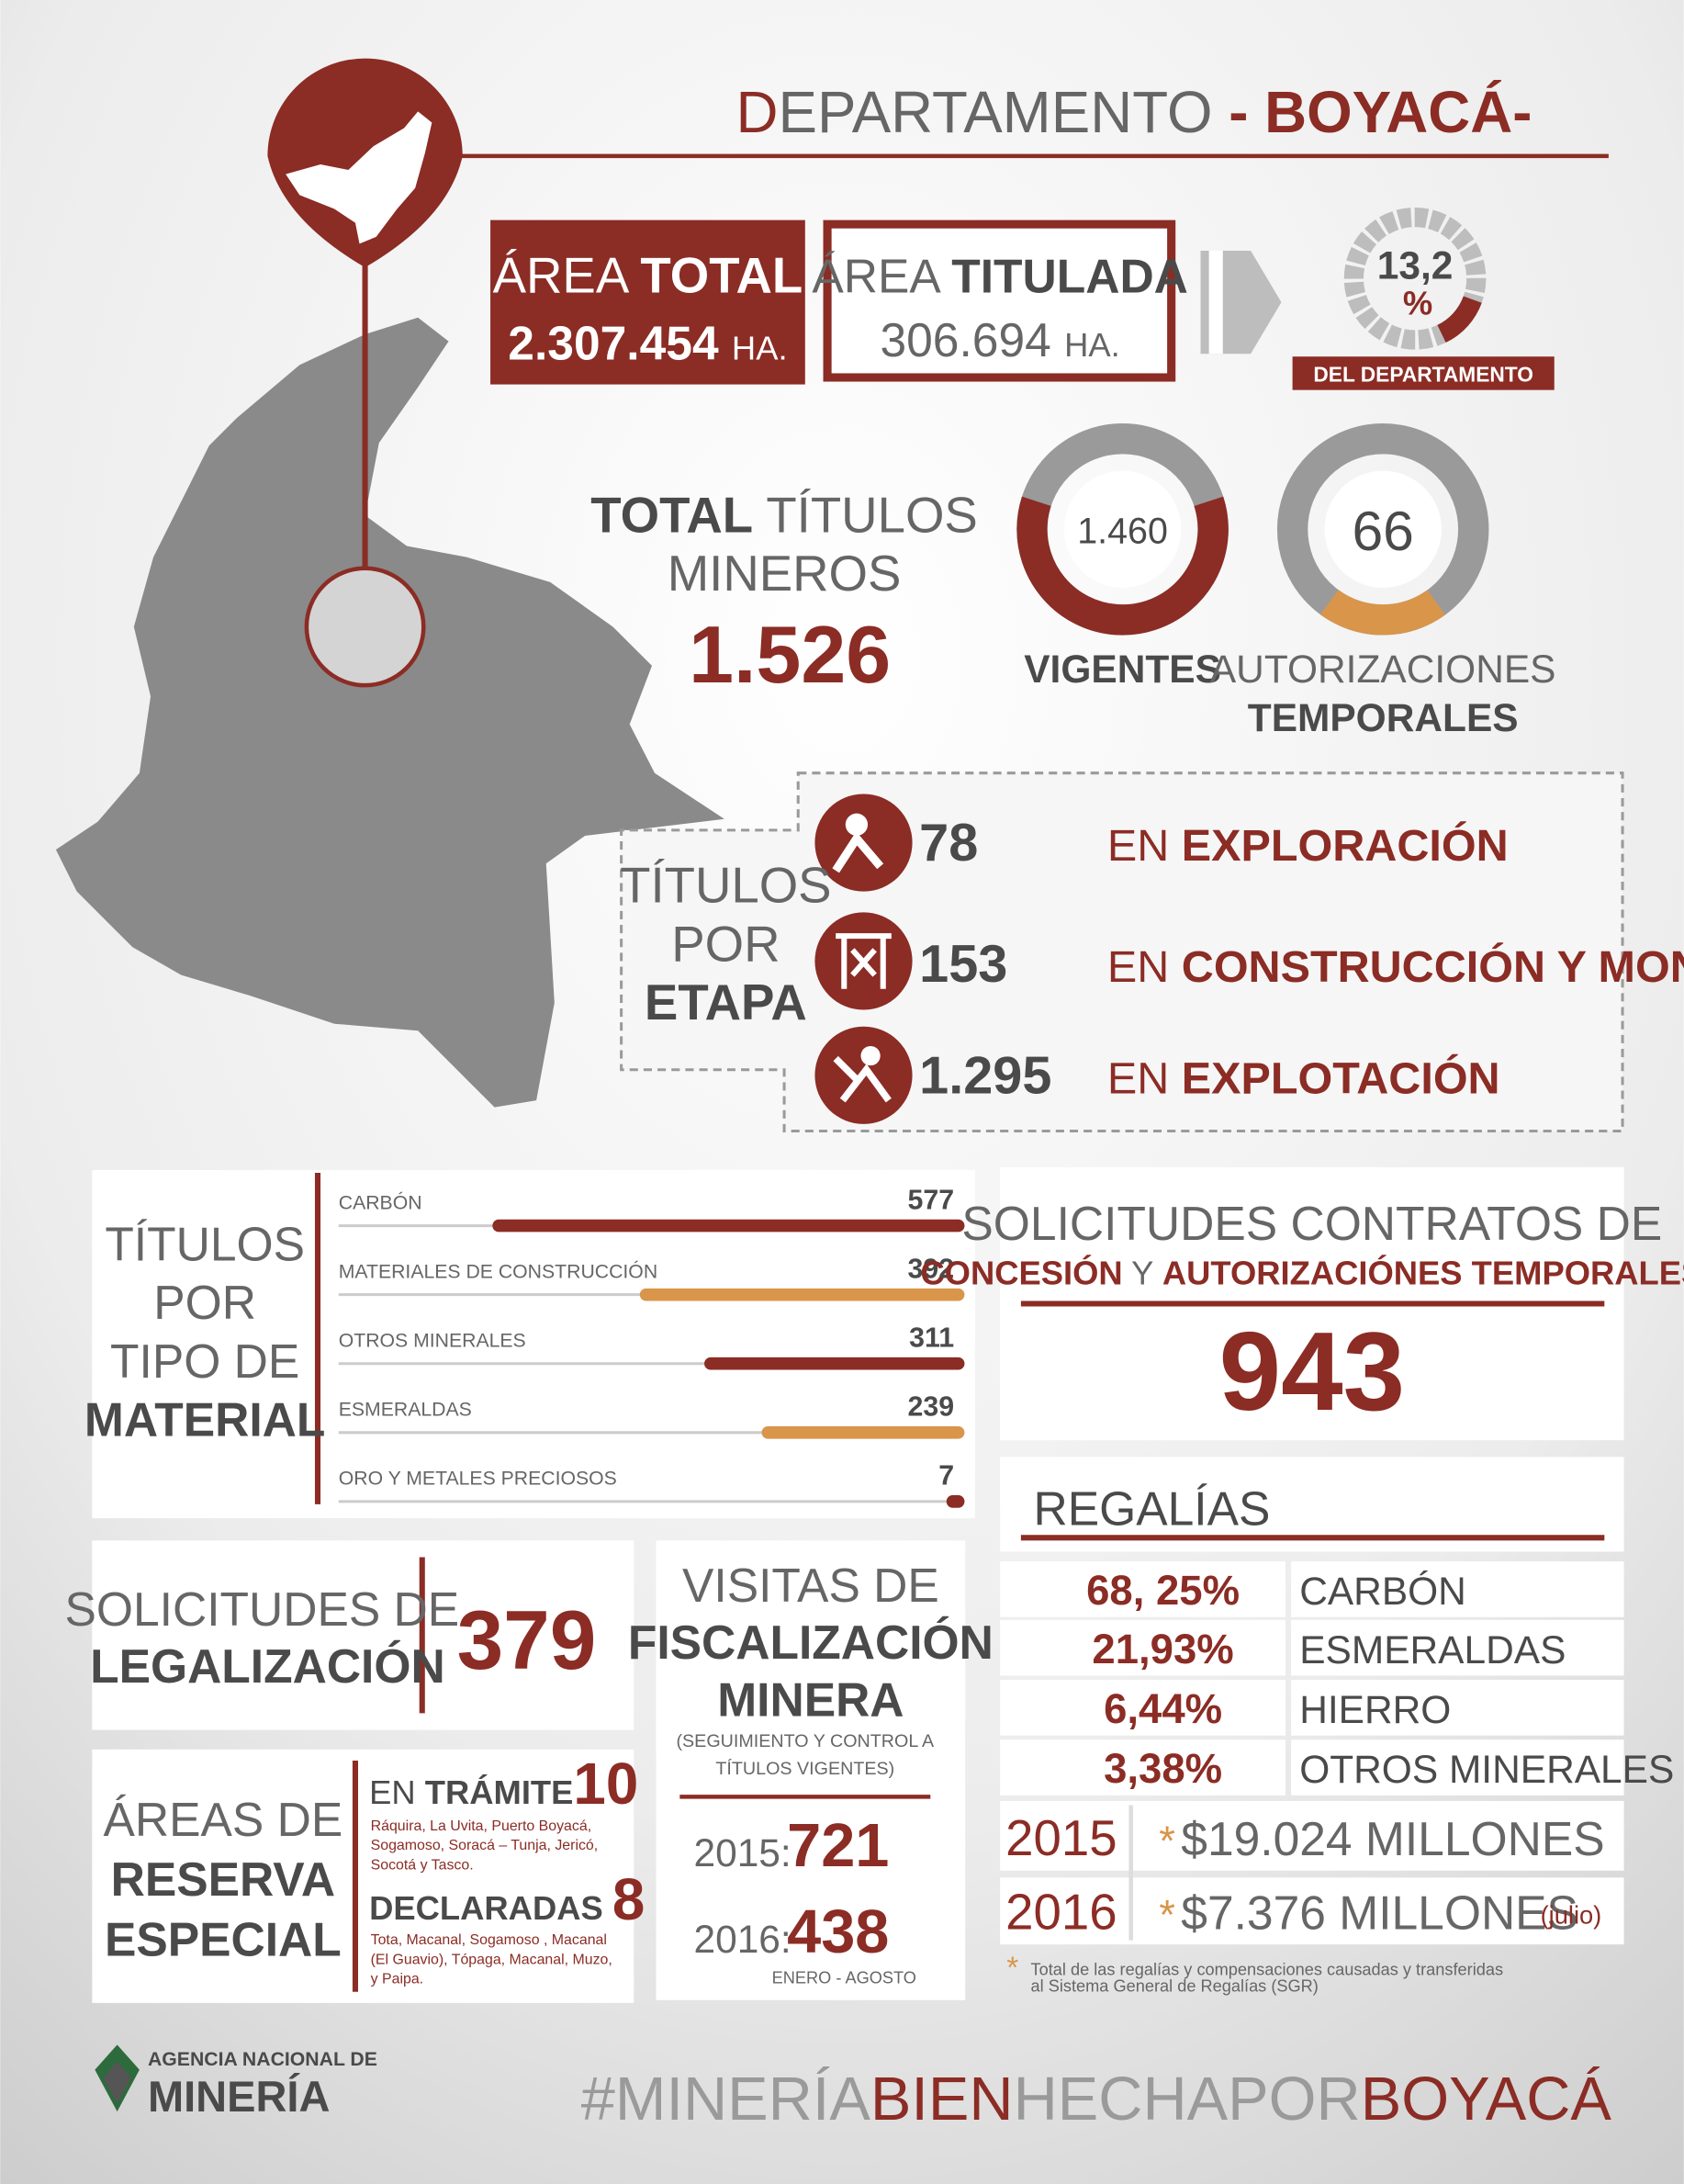  Describe the element at coordinates (223, 1819) in the screenshot. I see `reserva-title: ÁREAS DE` at that location.